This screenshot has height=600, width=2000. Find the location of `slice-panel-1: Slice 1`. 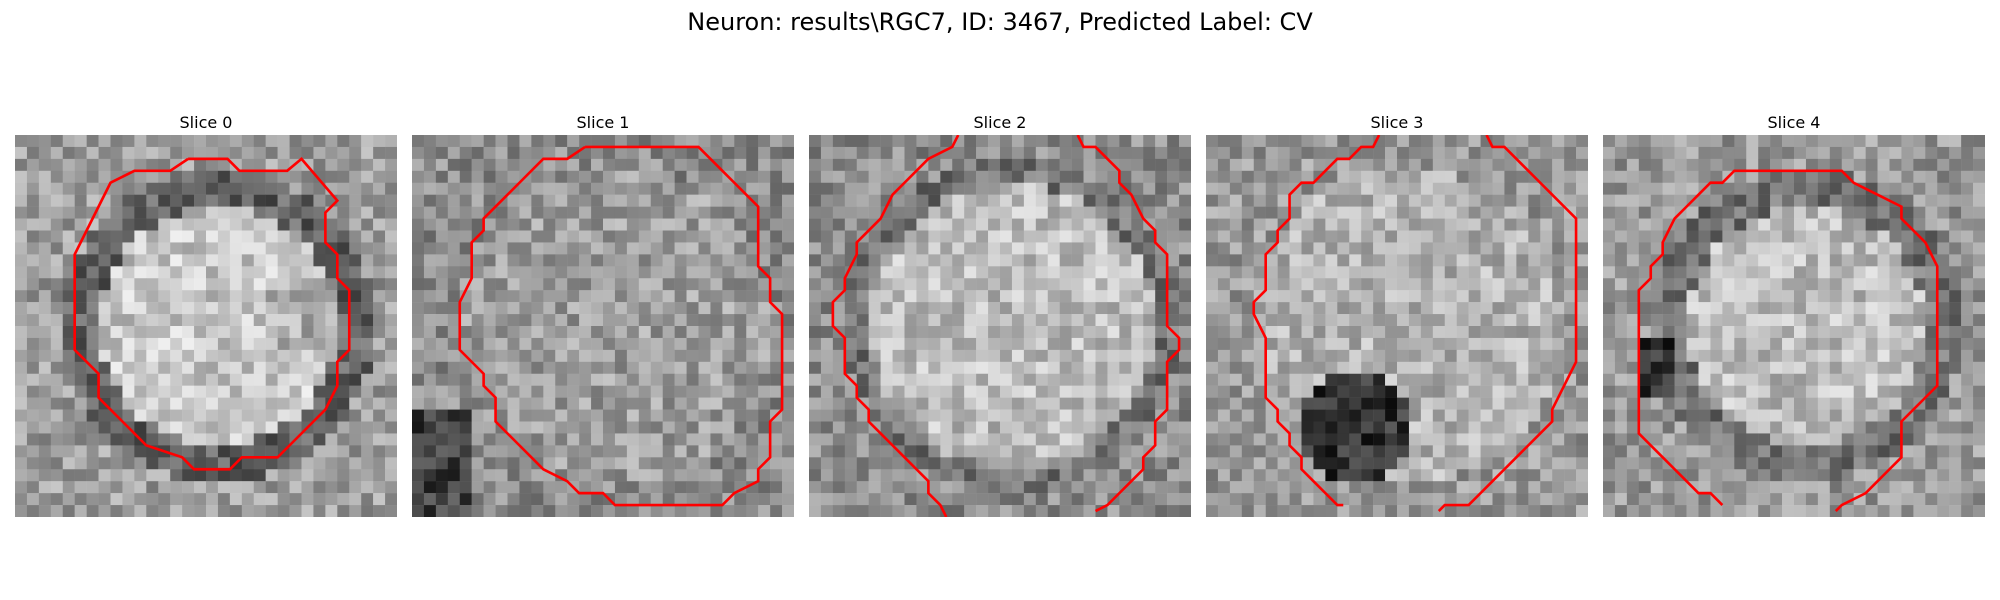

slice-panel-1: Slice 1 is located at coordinates (603, 318).